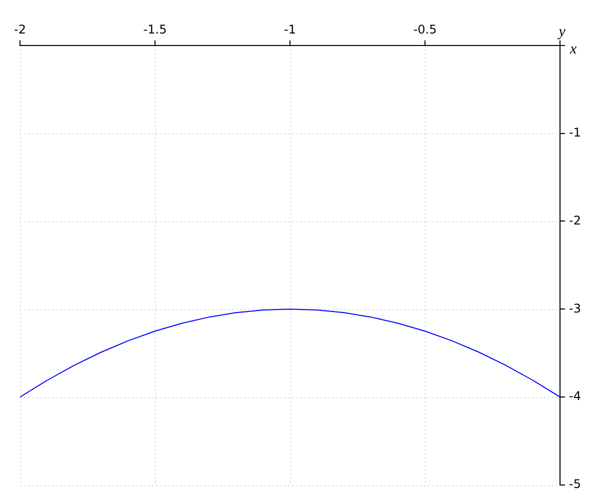 This screenshot has height=500, width=600. What do you see at coordinates (575, 220) in the screenshot?
I see `y-tick-label: -2` at bounding box center [575, 220].